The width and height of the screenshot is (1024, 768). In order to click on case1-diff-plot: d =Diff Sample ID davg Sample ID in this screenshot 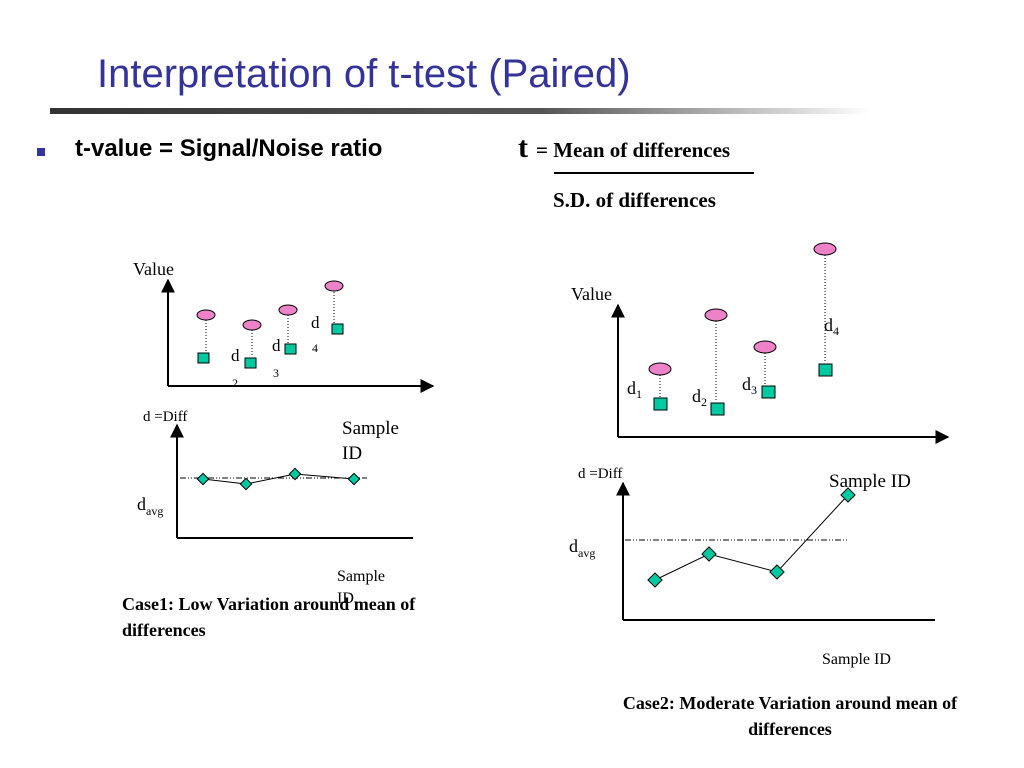, I will do `click(275, 508)`.